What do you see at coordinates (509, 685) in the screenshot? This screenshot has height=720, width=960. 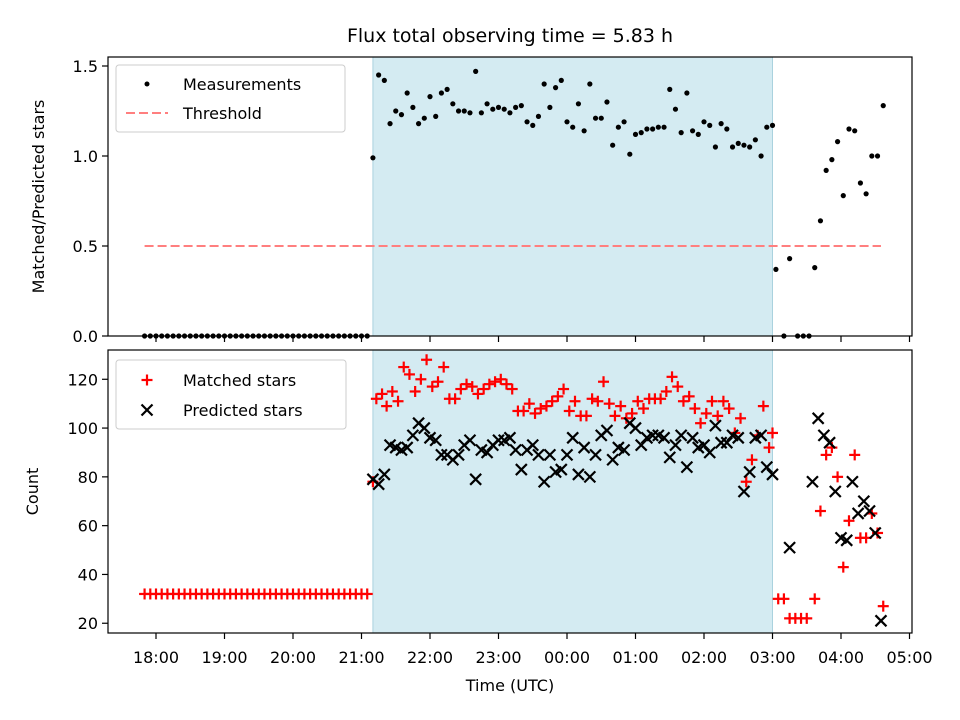 I see `x-axis-label: Time (UTC)` at bounding box center [509, 685].